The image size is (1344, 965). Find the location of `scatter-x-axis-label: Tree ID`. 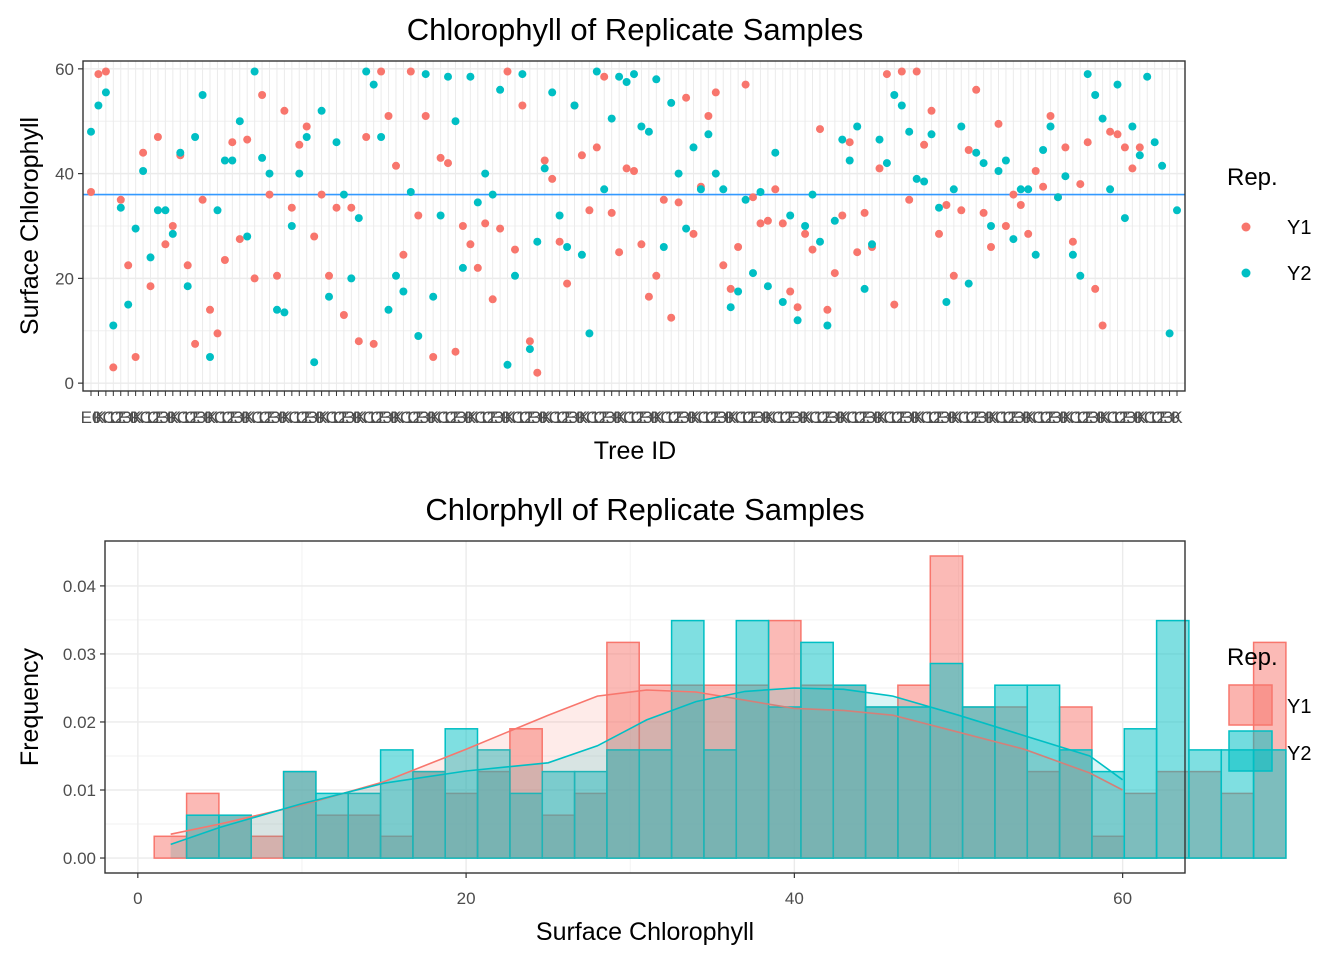

scatter-x-axis-label: Tree ID is located at coordinates (635, 451).